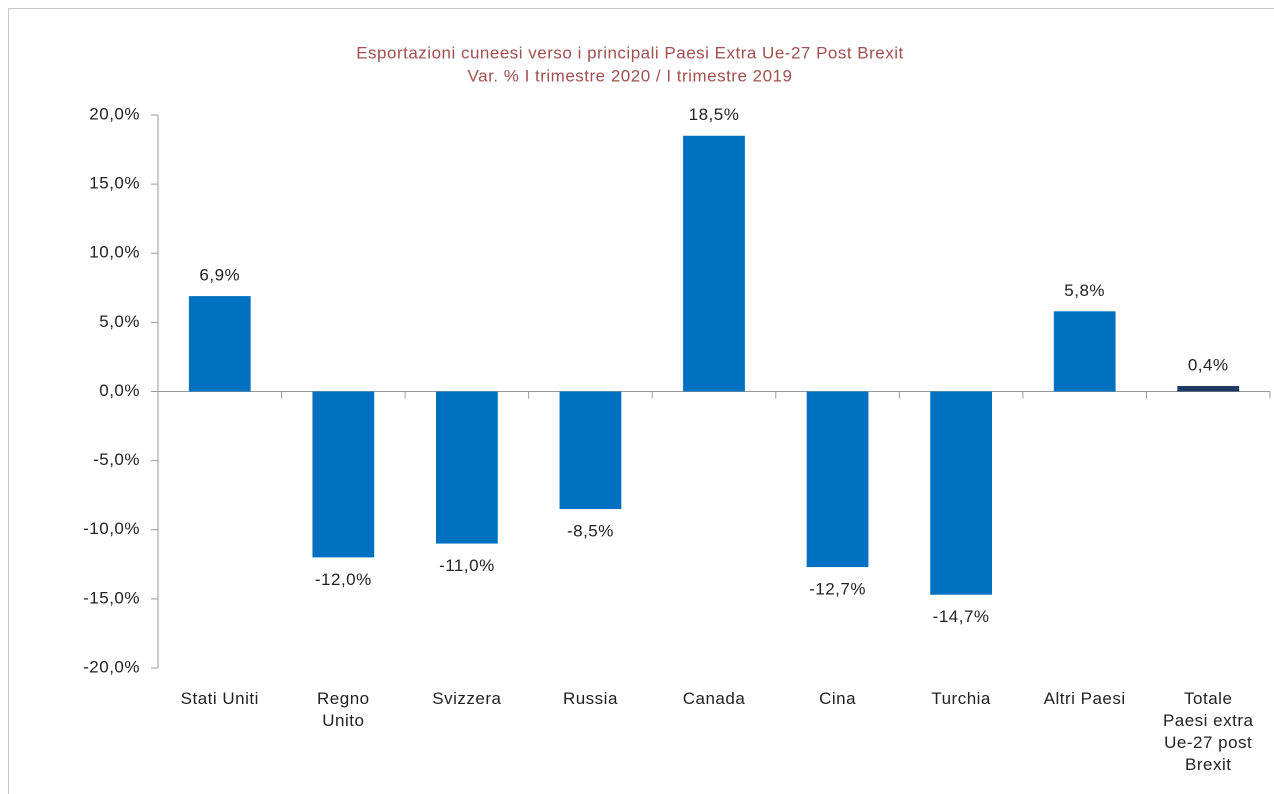  I want to click on y-tick-label: 20,0%, so click(114, 113).